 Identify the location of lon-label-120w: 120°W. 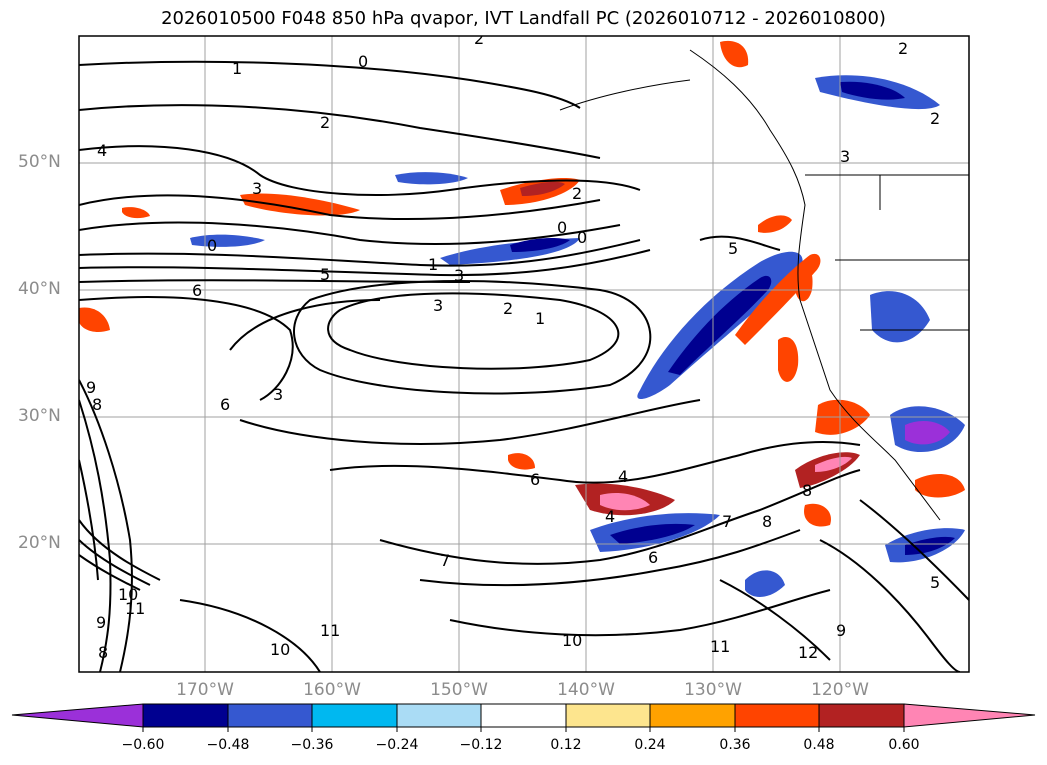
(840, 690).